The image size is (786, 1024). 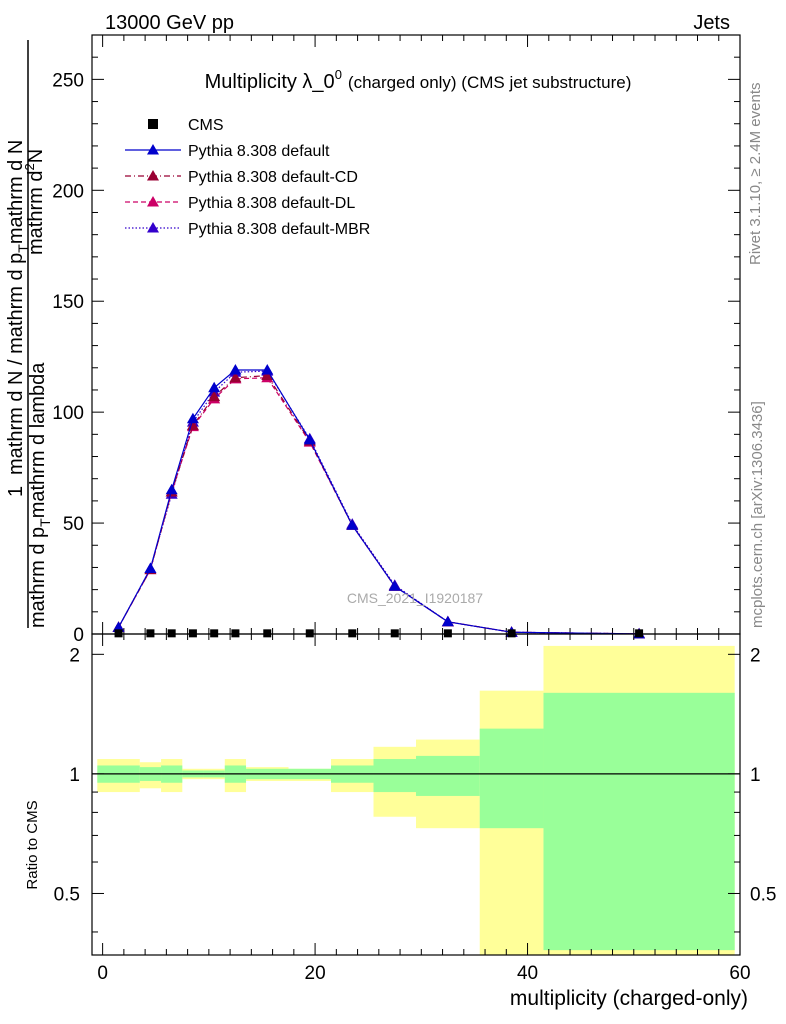 What do you see at coordinates (68, 80) in the screenshot?
I see `main-ytick-label: 250` at bounding box center [68, 80].